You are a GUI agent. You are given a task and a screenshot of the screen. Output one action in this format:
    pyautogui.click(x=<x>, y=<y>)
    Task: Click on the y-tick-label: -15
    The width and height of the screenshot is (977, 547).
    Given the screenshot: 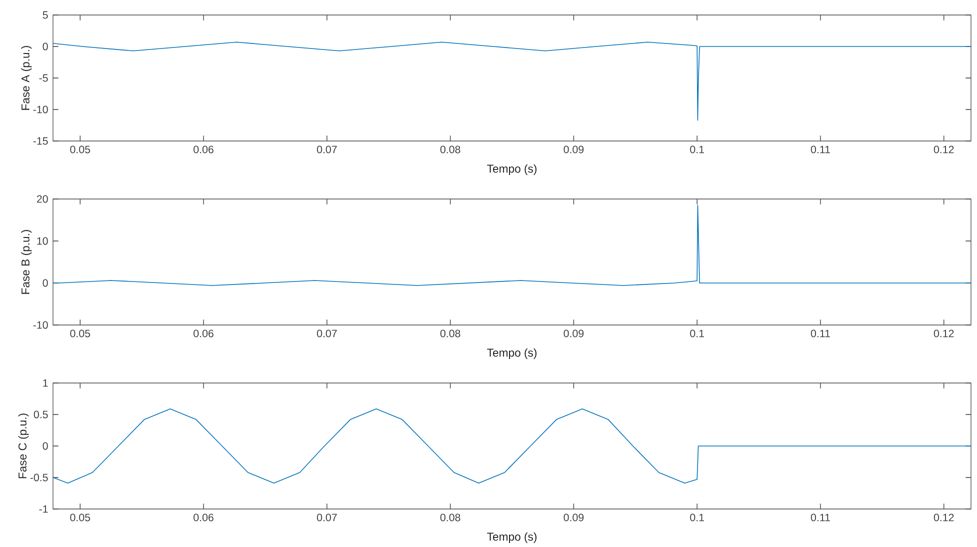 What is the action you would take?
    pyautogui.click(x=40, y=141)
    